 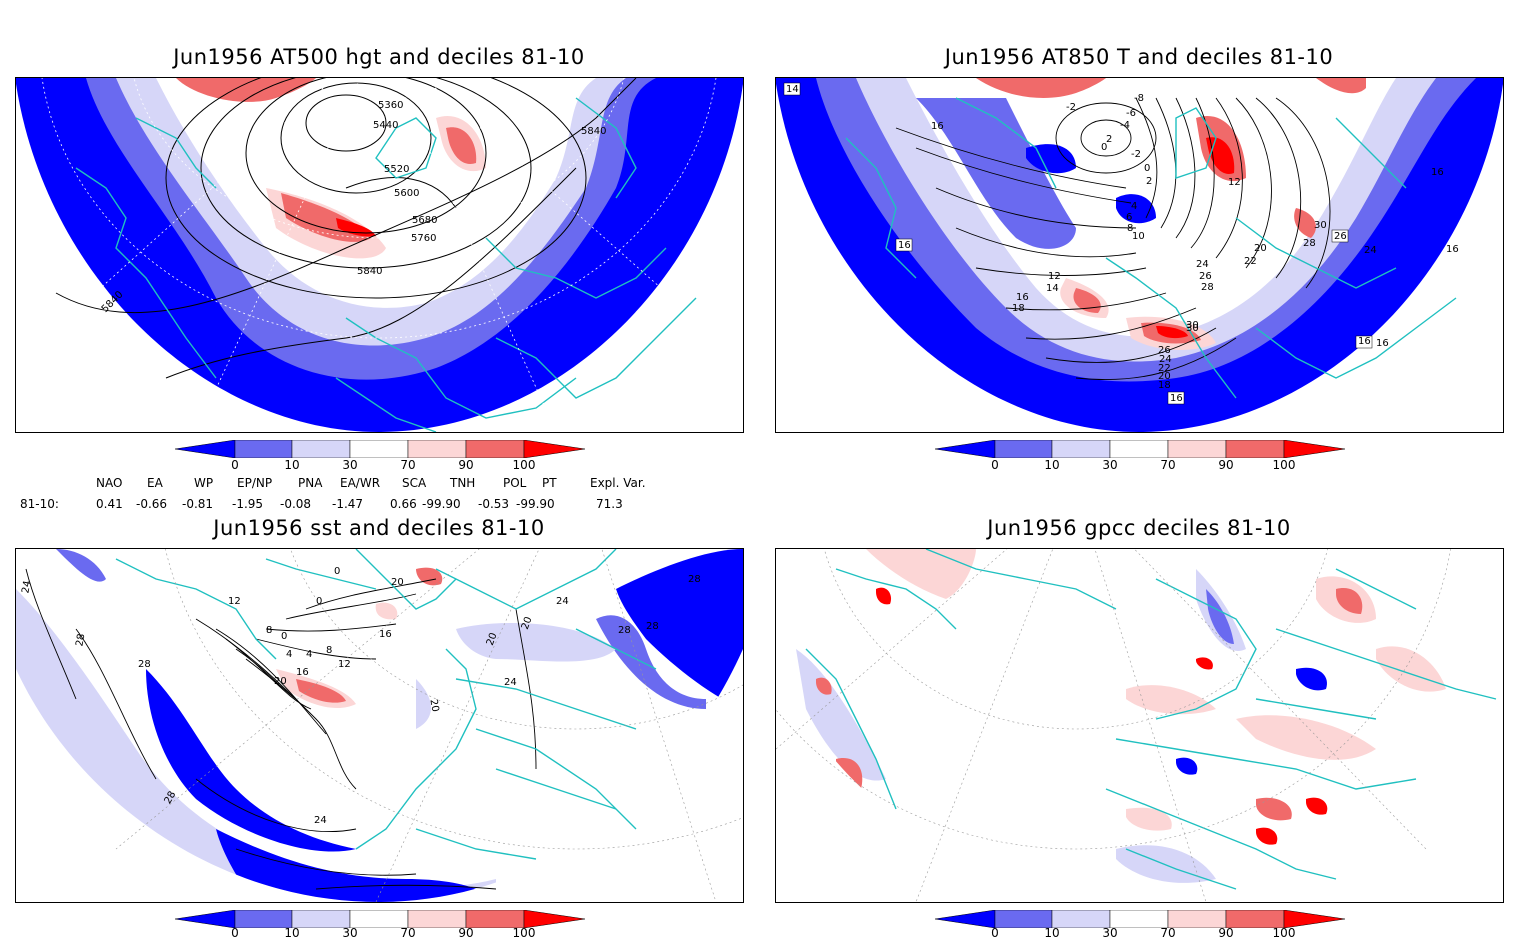 I want to click on gpcc-colorbar: 0 10 30 70 90 100, so click(x=1140, y=924).